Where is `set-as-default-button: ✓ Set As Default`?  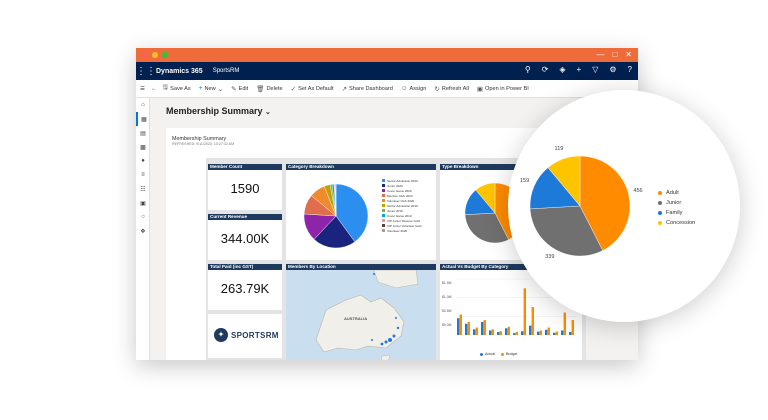 set-as-default-button: ✓ Set As Default is located at coordinates (312, 89).